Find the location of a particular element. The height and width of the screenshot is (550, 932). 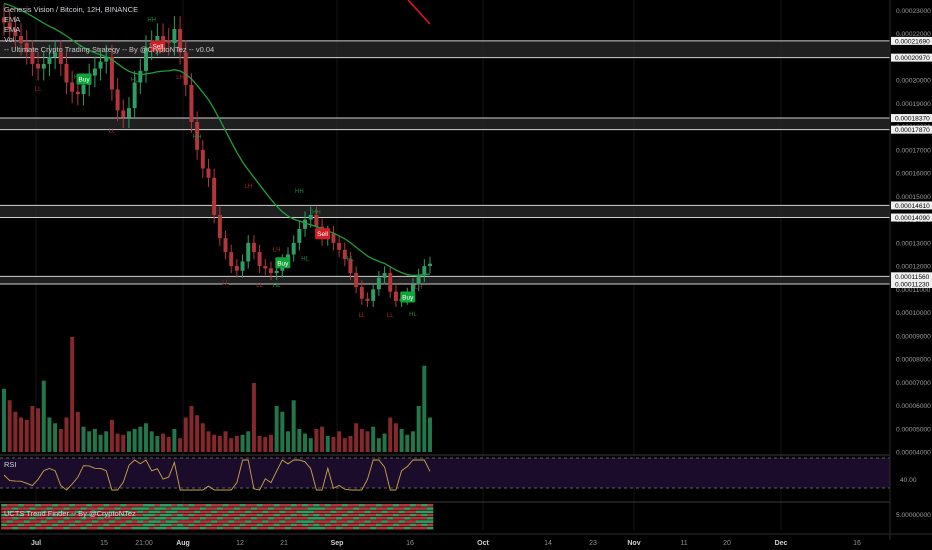

symbol-title: Genesis Vision / Bitcoin, 12H, BINANCE is located at coordinates (71, 9).